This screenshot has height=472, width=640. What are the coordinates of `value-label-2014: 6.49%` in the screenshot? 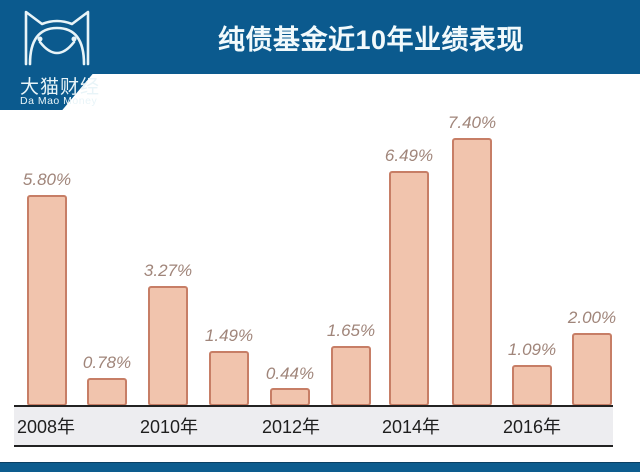 It's located at (409, 155).